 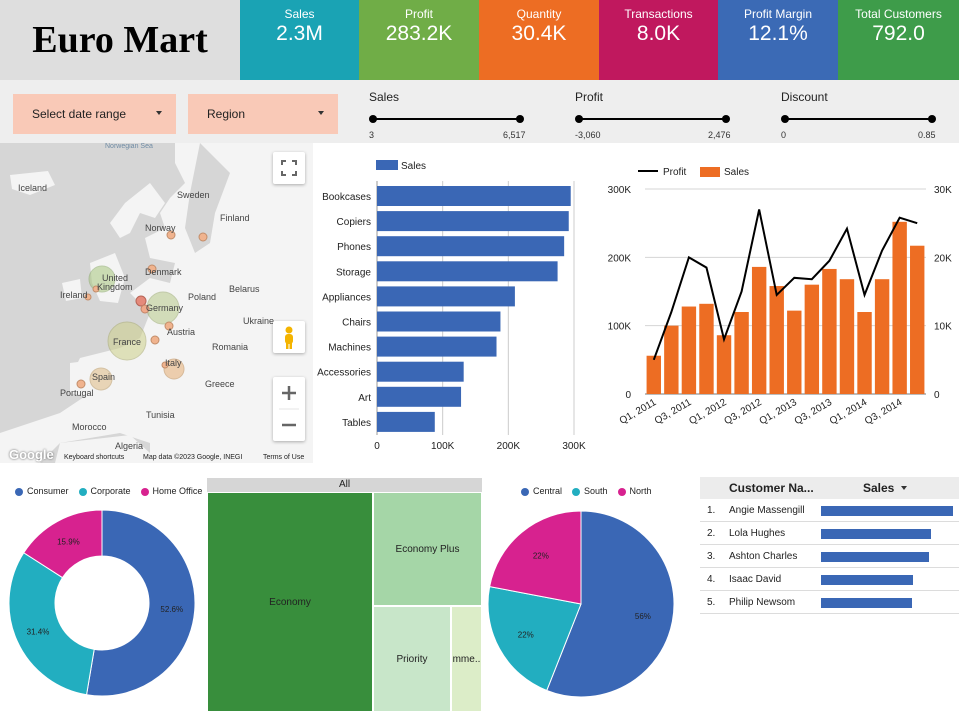 I want to click on legend-item: Corporate, so click(x=104, y=491).